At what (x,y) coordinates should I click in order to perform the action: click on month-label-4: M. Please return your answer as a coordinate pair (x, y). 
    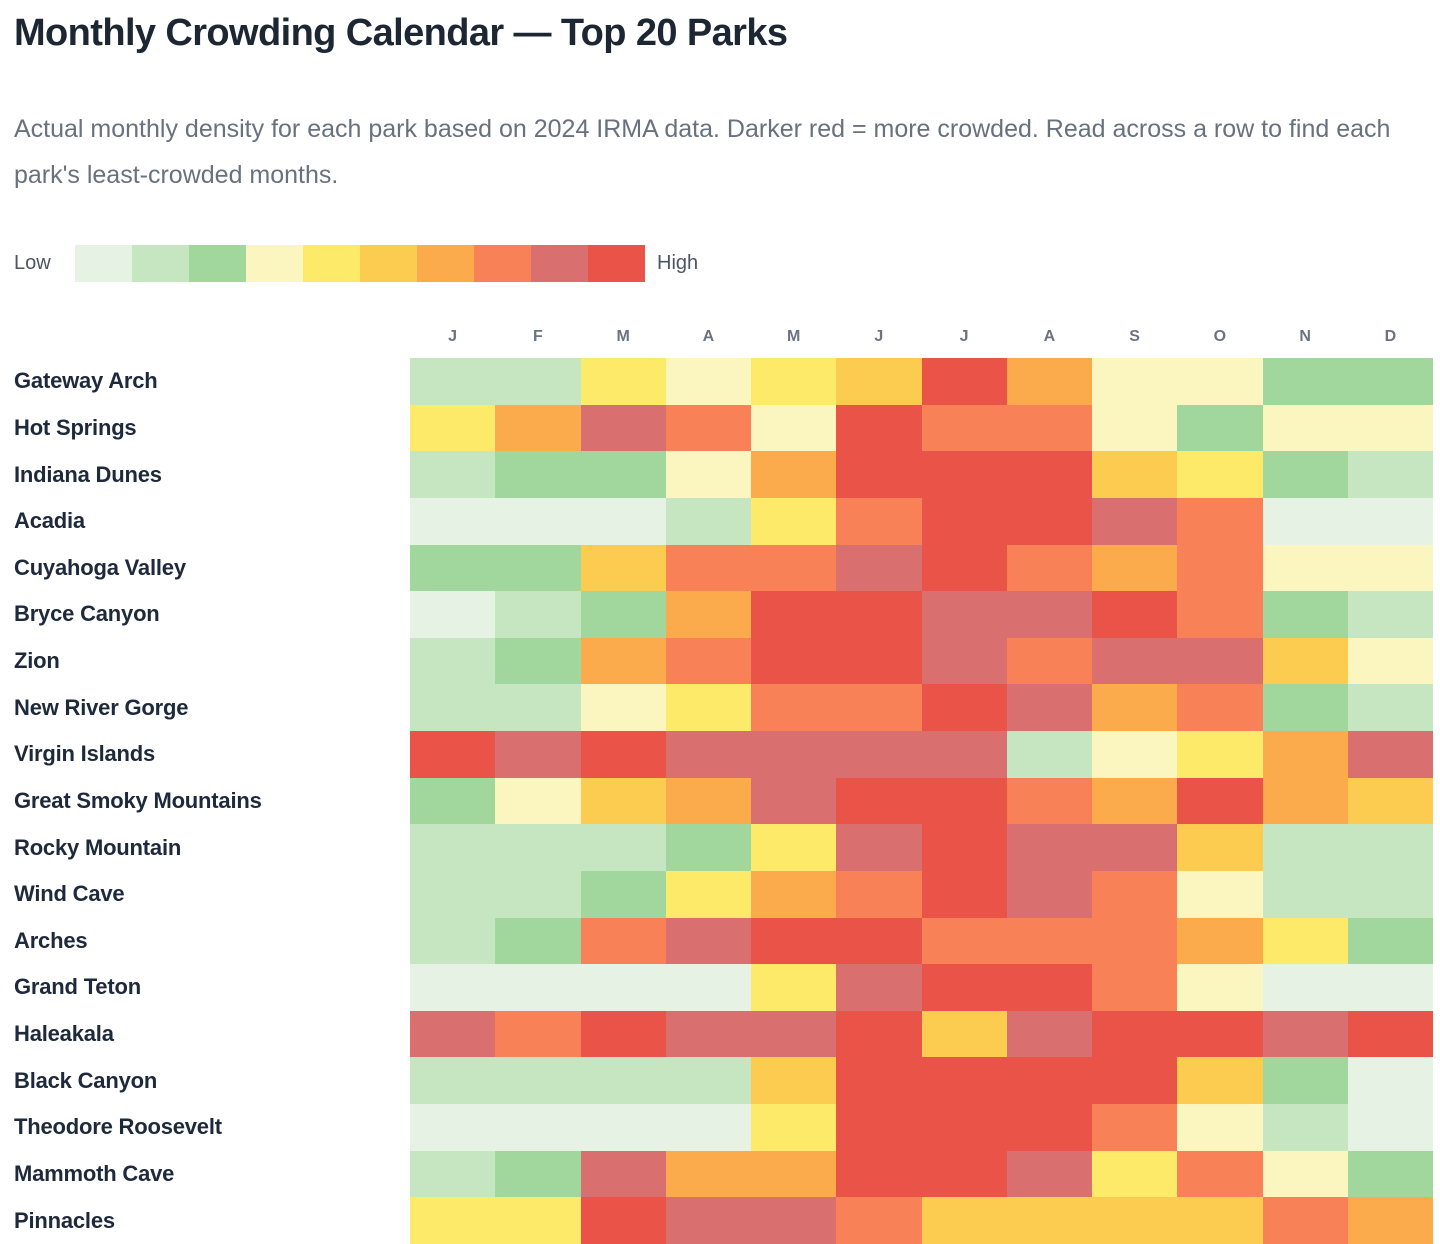
    Looking at the image, I should click on (793, 336).